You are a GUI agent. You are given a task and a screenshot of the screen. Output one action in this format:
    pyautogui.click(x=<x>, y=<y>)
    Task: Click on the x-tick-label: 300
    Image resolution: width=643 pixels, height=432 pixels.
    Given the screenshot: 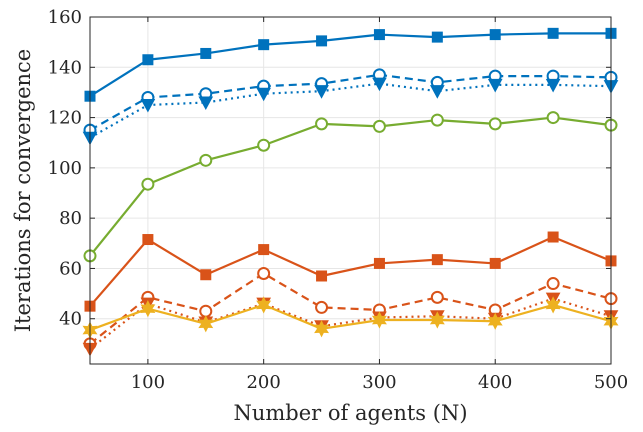 What is the action you would take?
    pyautogui.click(x=379, y=382)
    